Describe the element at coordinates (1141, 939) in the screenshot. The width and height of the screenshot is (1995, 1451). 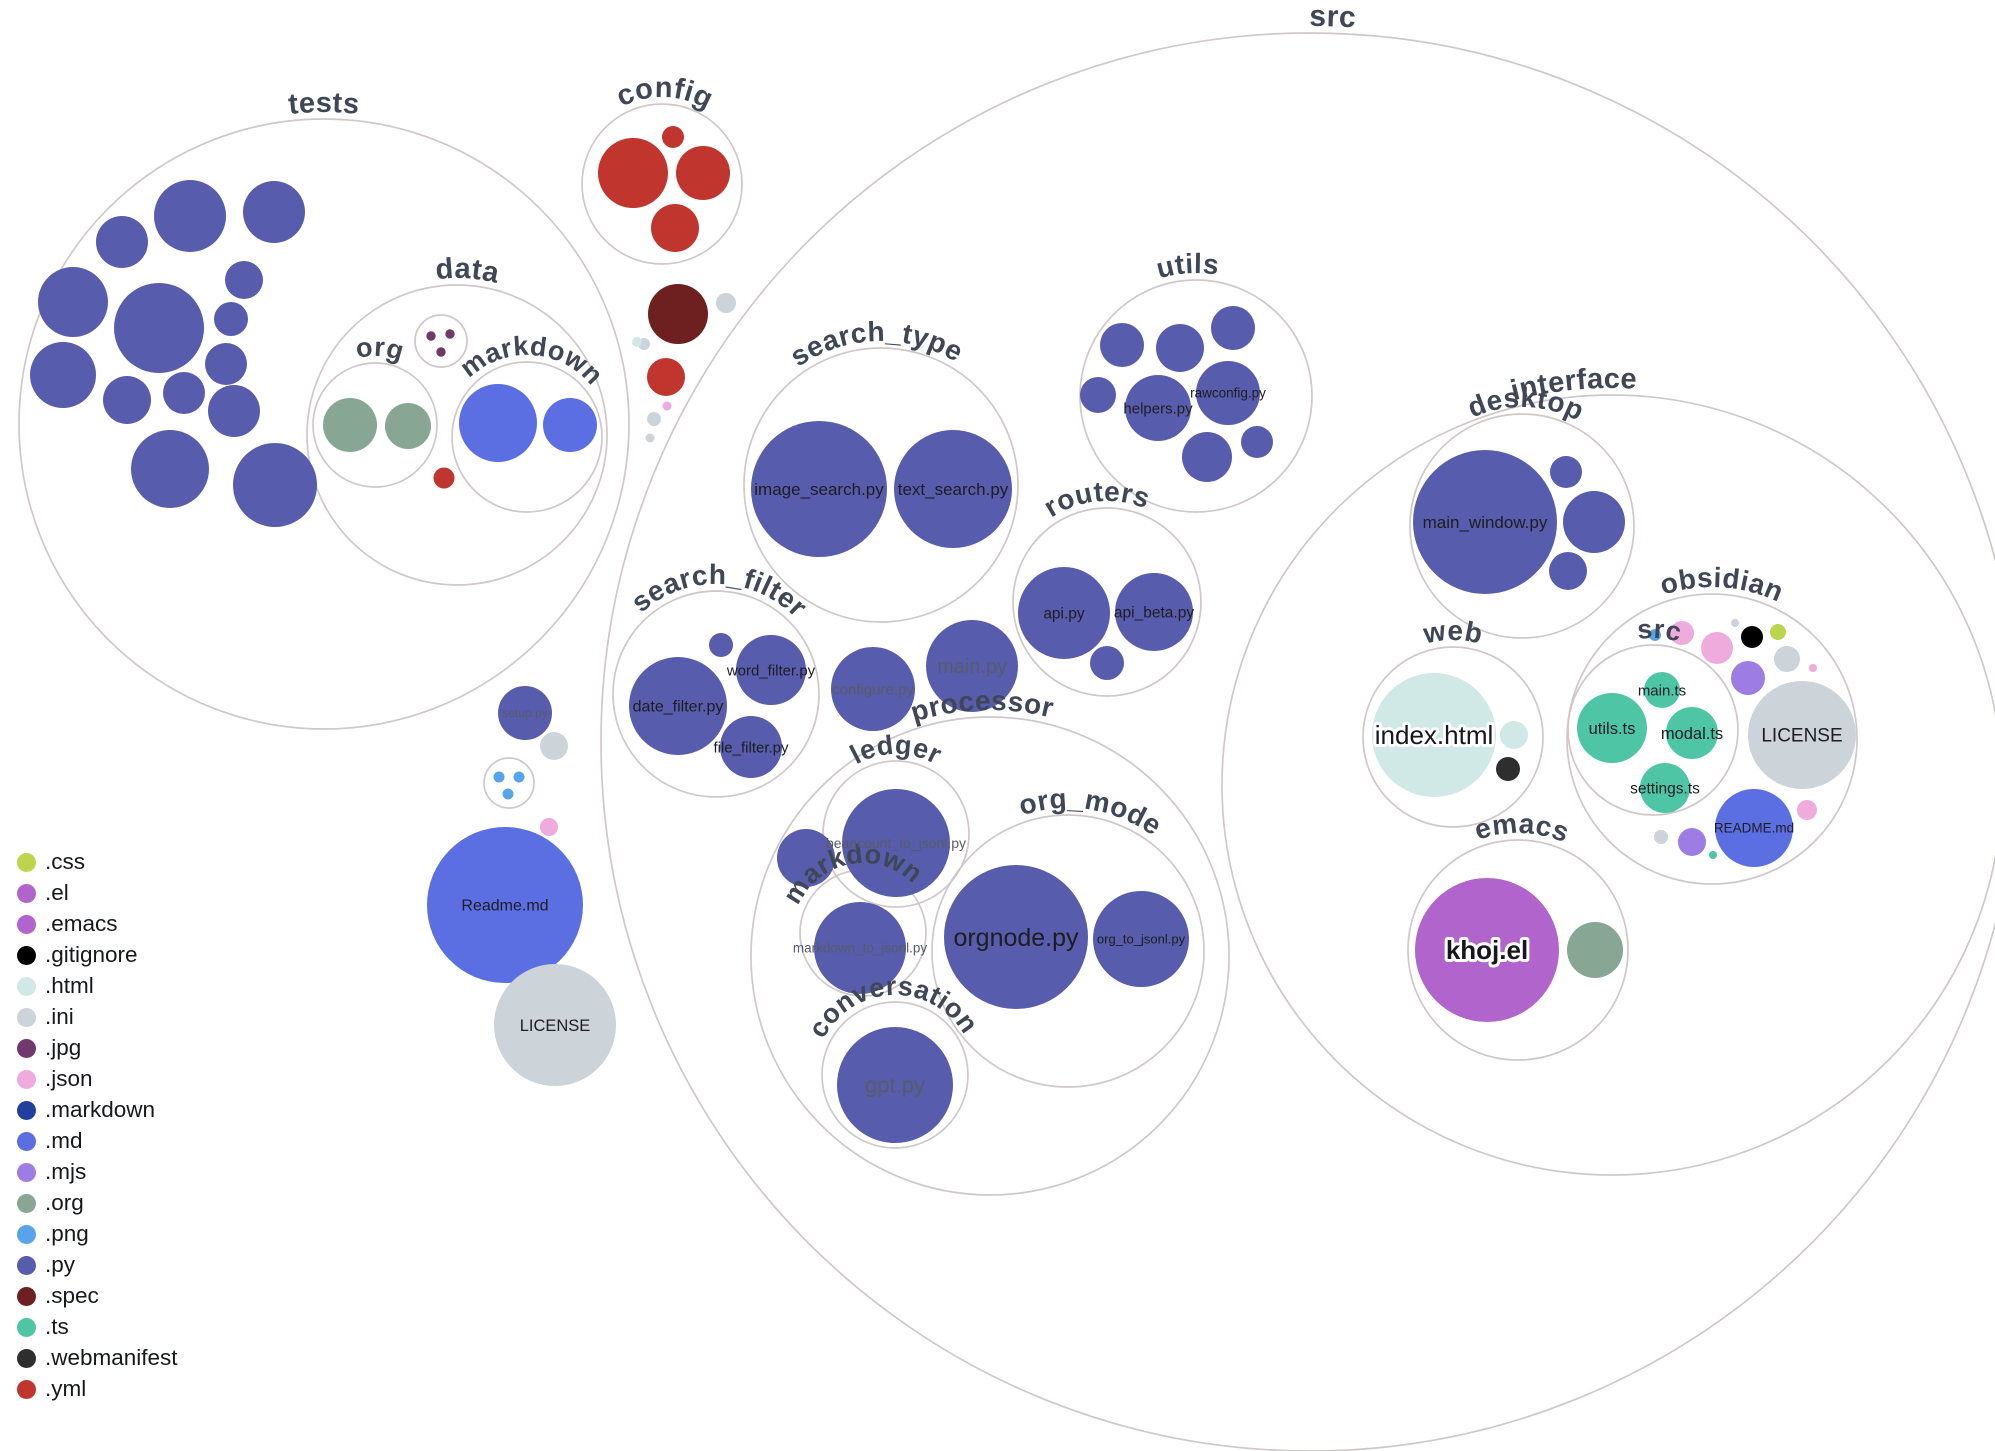
I see `file-circle-org_to_jsonl.py` at that location.